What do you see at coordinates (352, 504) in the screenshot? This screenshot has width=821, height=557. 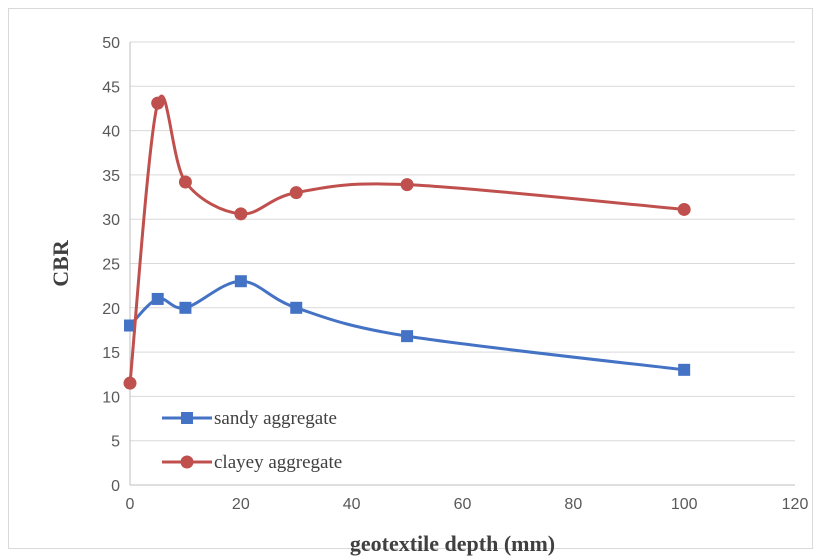 I see `x-tick-label: 40` at bounding box center [352, 504].